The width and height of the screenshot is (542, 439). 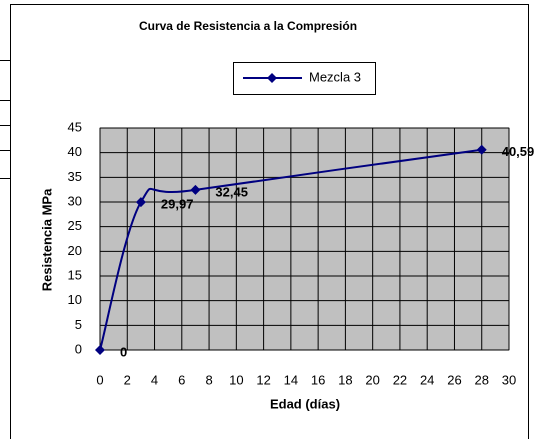 What do you see at coordinates (263, 379) in the screenshot?
I see `x-tick-label: 12` at bounding box center [263, 379].